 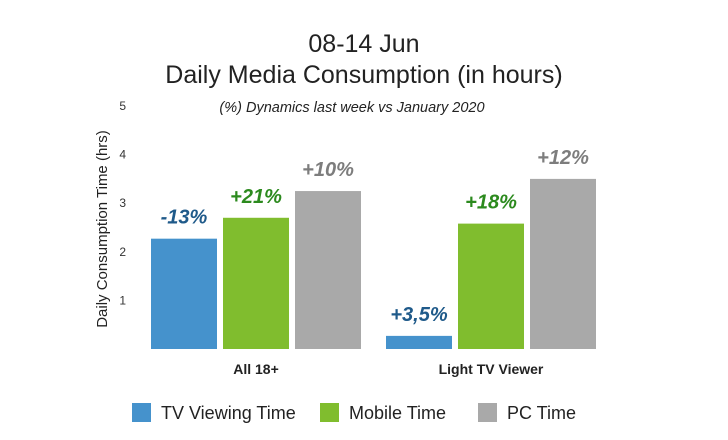 I want to click on chart-subtitle: Daily Media Consumption (in hours), so click(x=363, y=75).